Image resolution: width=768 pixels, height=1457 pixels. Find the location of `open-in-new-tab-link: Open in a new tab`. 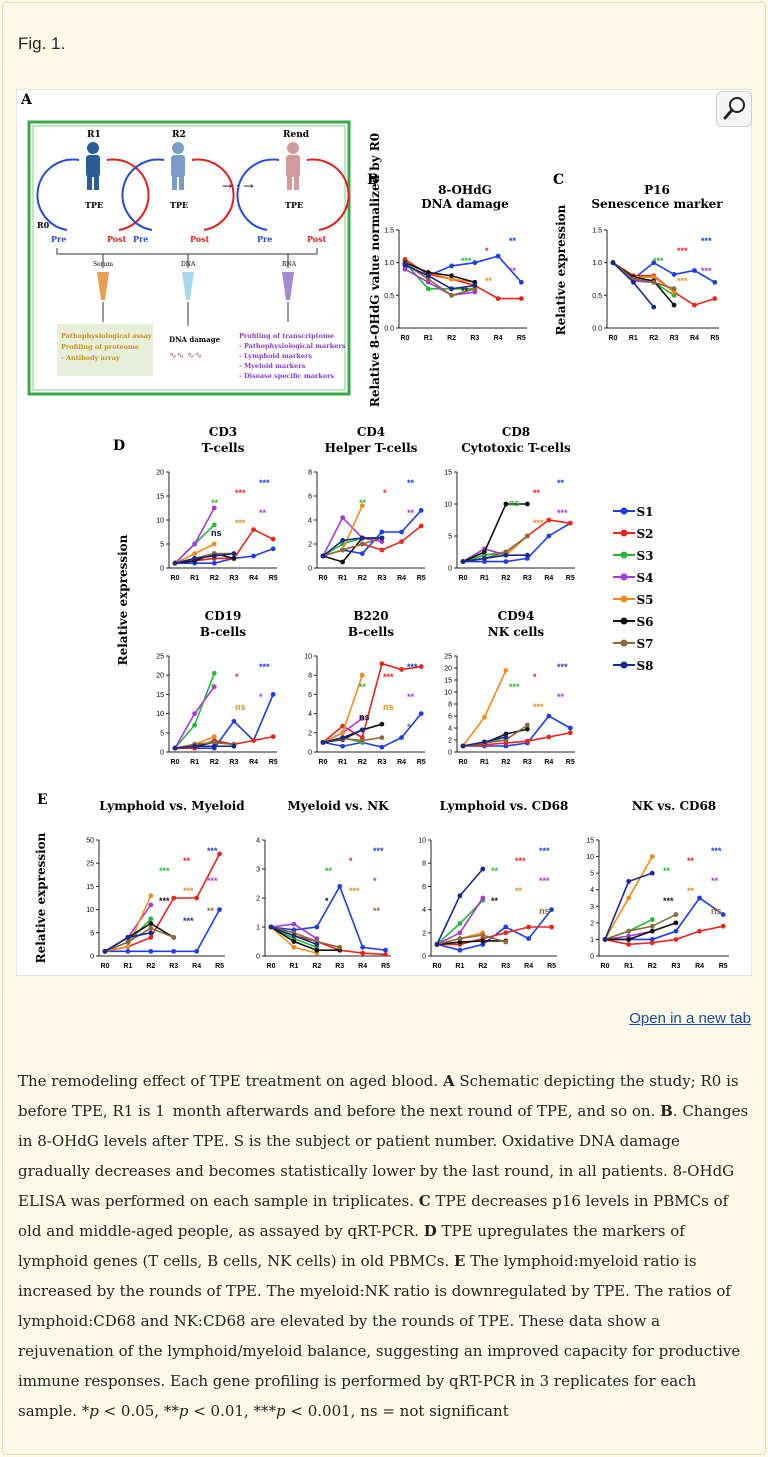

open-in-new-tab-link: Open in a new tab is located at coordinates (690, 1018).